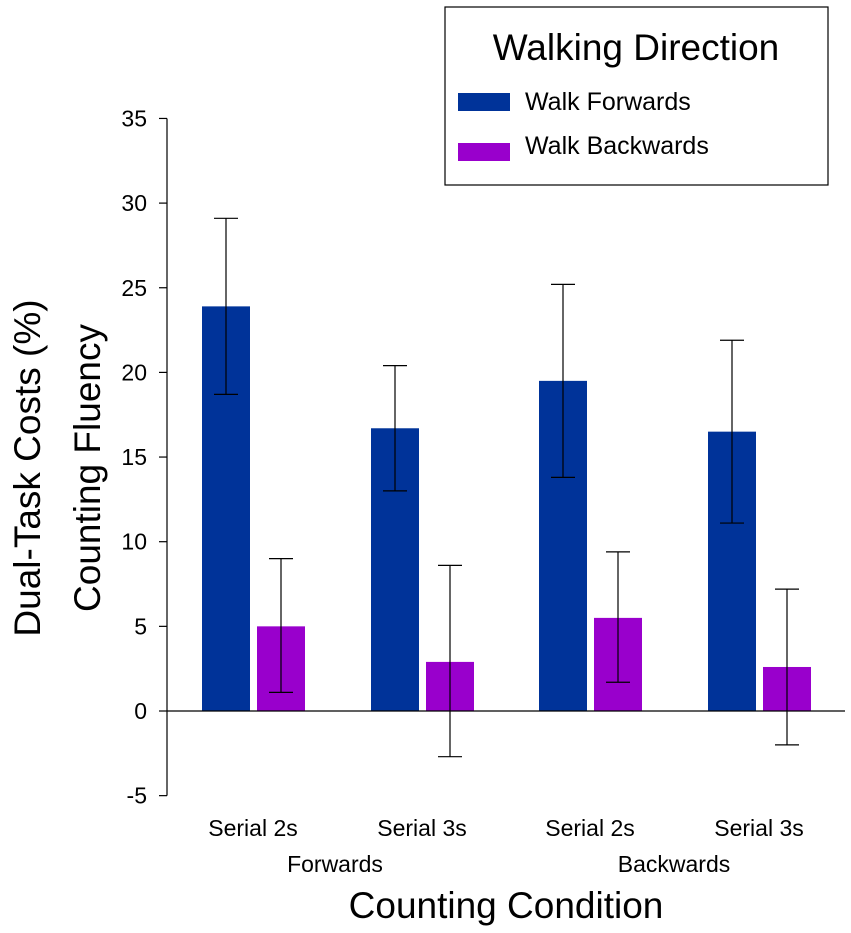 Image resolution: width=851 pixels, height=933 pixels. What do you see at coordinates (134, 118) in the screenshot?
I see `y-tick-label: 35` at bounding box center [134, 118].